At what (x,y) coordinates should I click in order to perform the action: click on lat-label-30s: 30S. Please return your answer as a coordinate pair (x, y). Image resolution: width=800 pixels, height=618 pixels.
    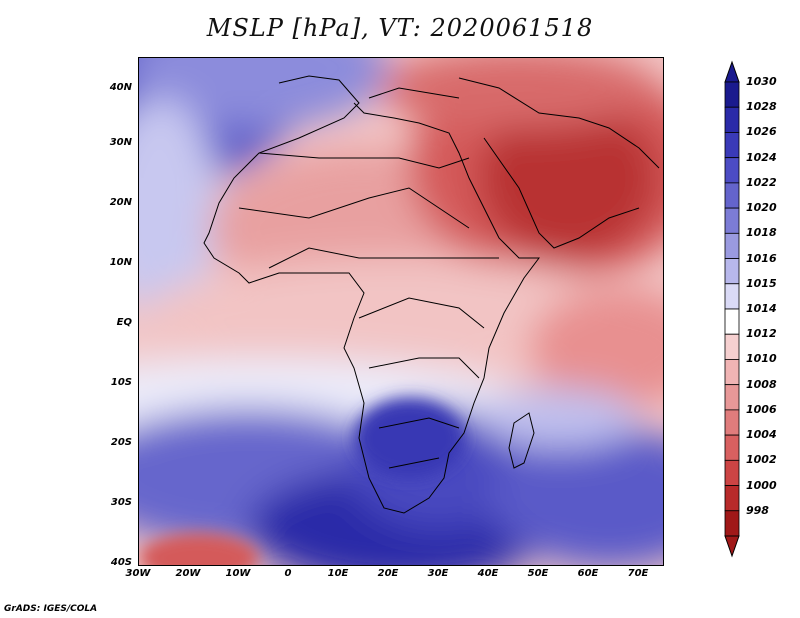
    Looking at the image, I should click on (121, 502).